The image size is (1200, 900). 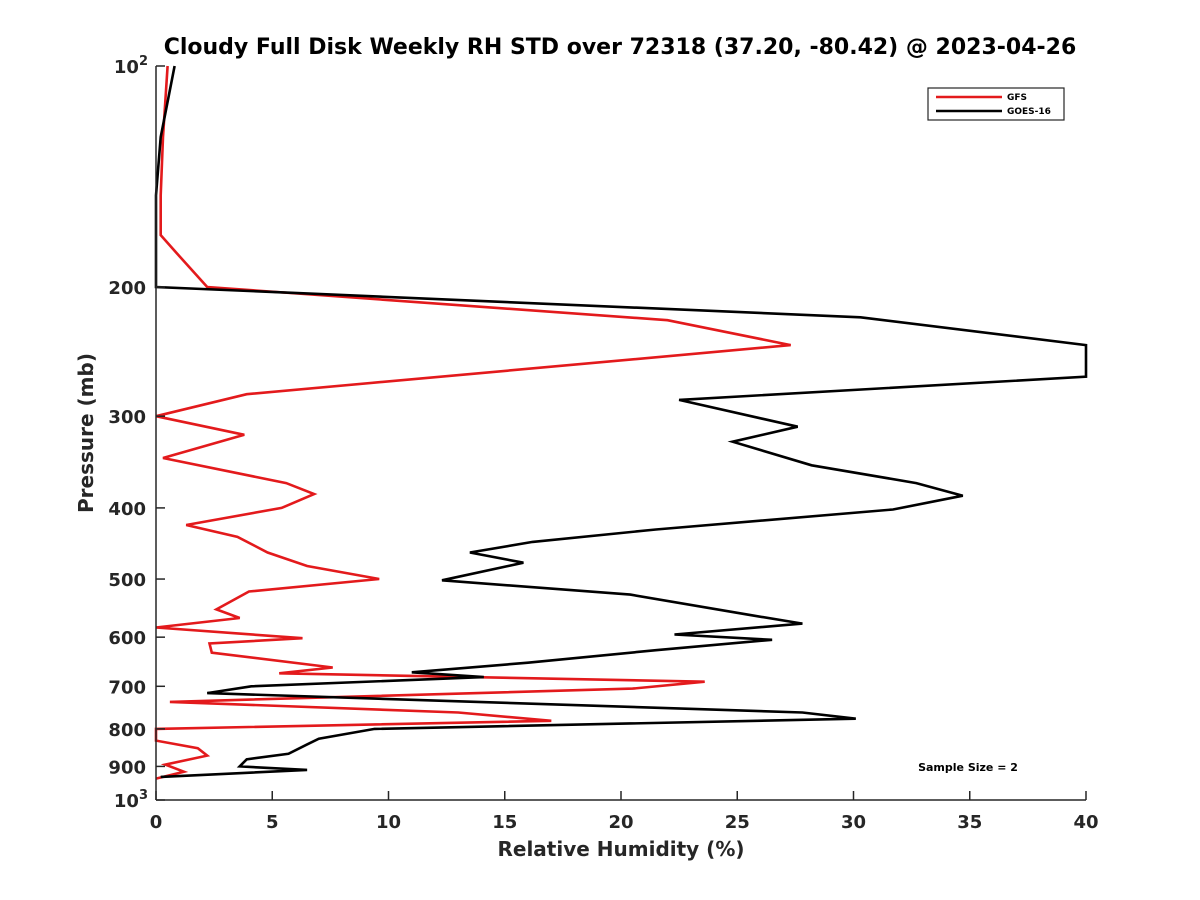 I want to click on legend-box, so click(x=996, y=104).